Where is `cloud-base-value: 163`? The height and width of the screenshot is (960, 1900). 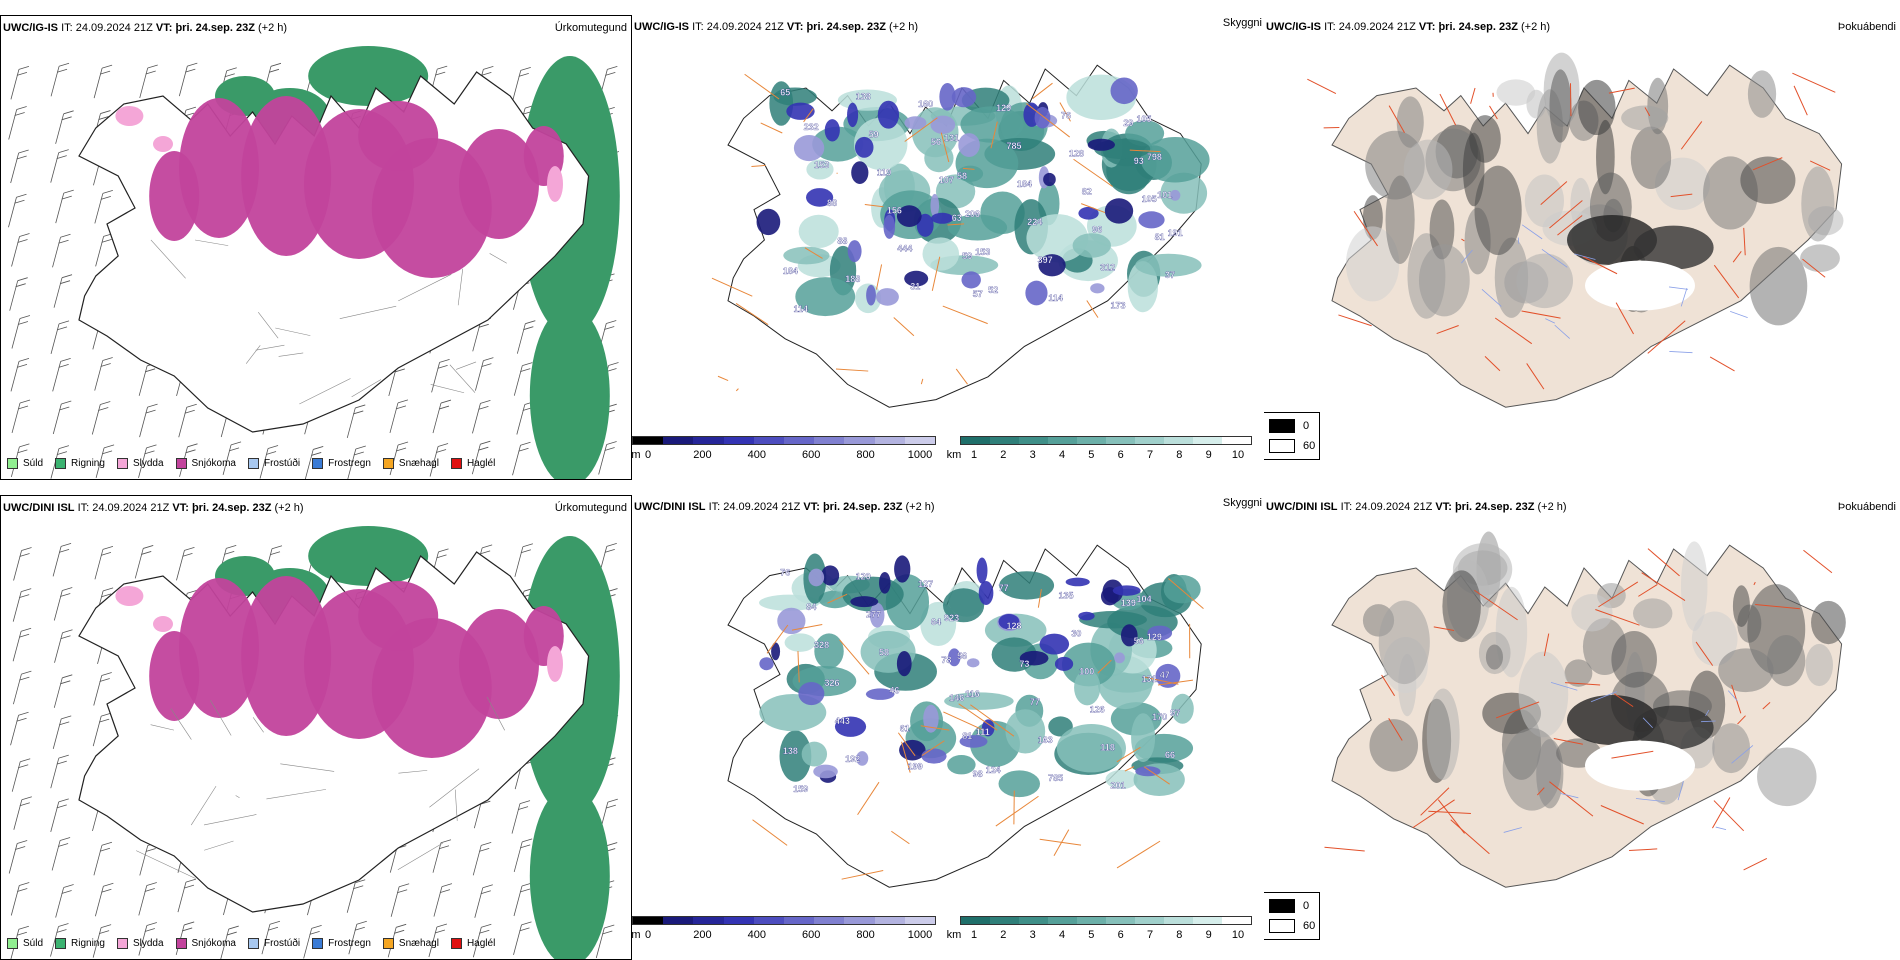
cloud-base-value: 163 is located at coordinates (1045, 740).